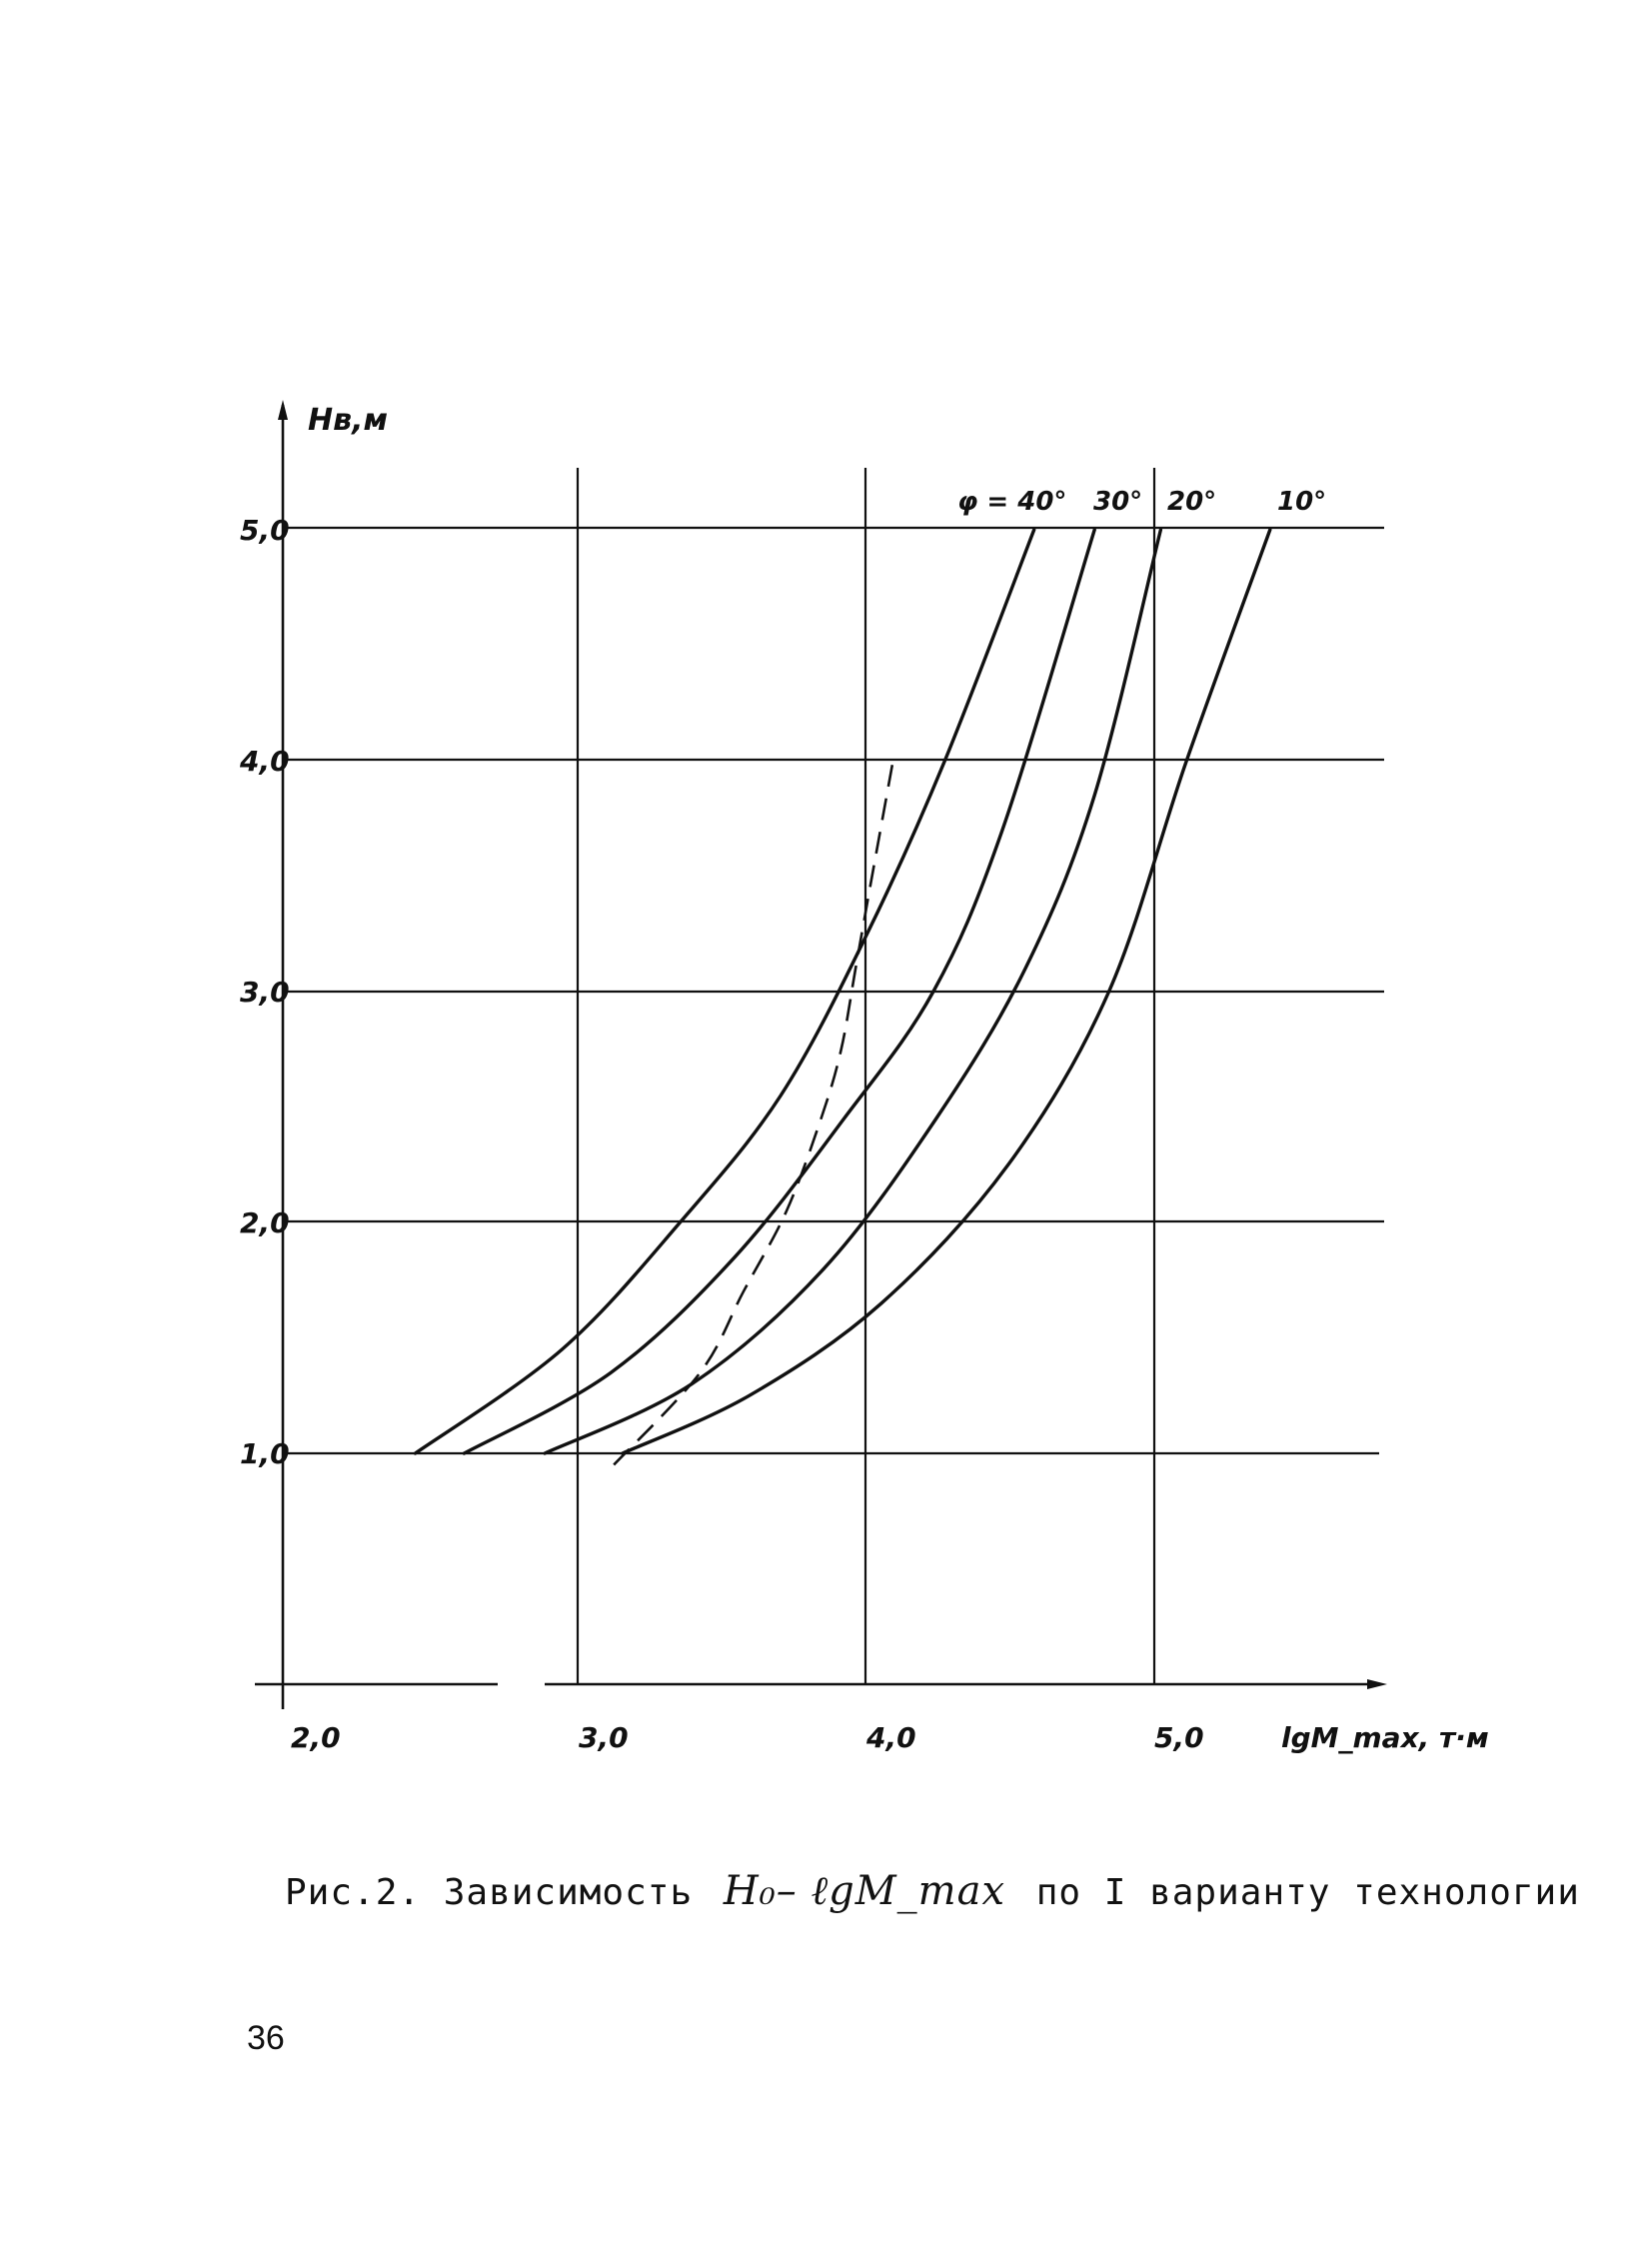 This screenshot has width=1652, height=2243. Describe the element at coordinates (1011, 502) in the screenshot. I see `series-label: φ = 40°` at that location.